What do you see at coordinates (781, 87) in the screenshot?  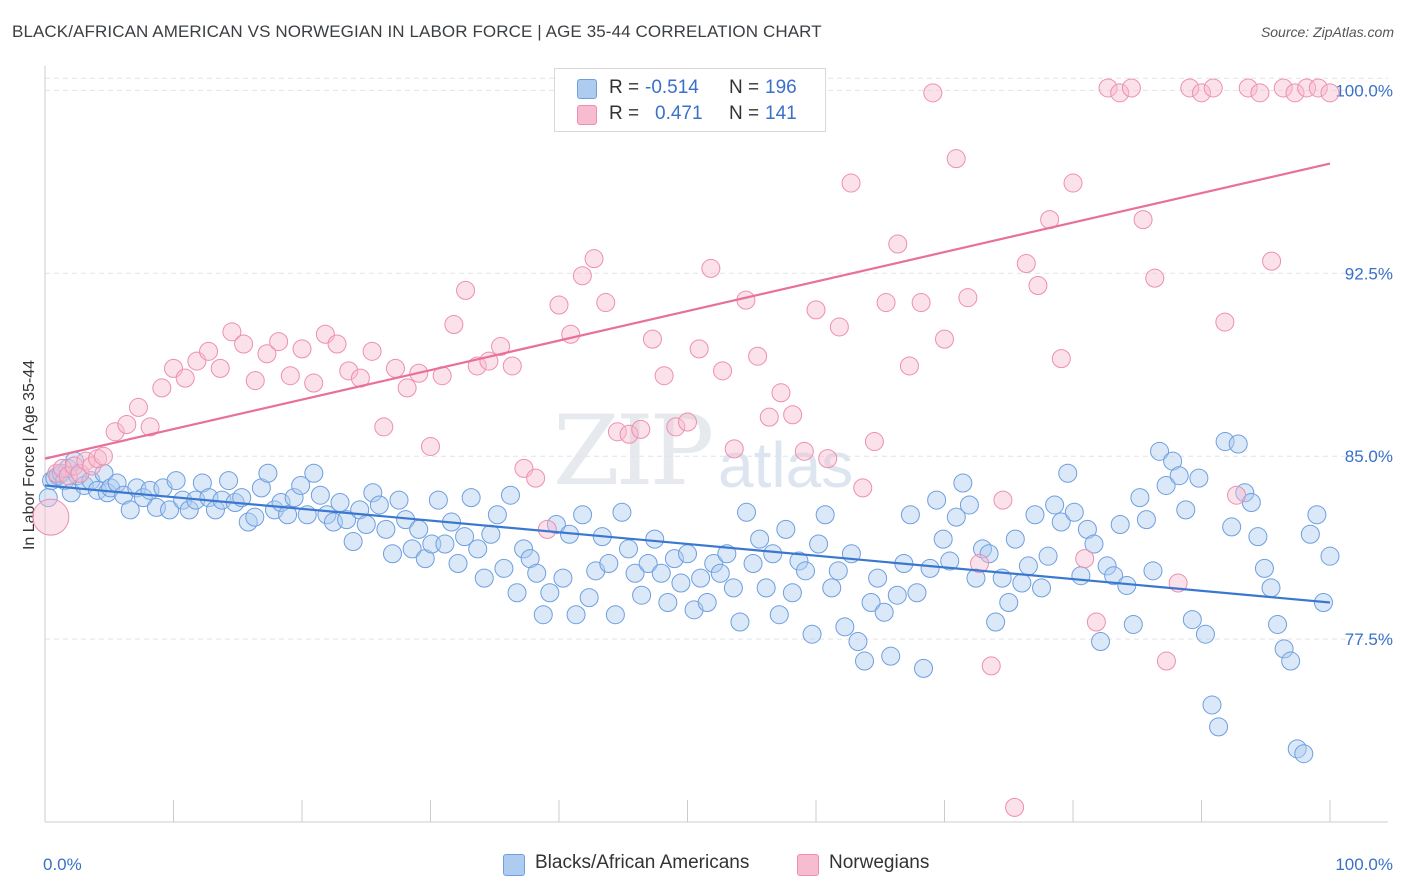 I see `legend-n-value: 196` at bounding box center [781, 87].